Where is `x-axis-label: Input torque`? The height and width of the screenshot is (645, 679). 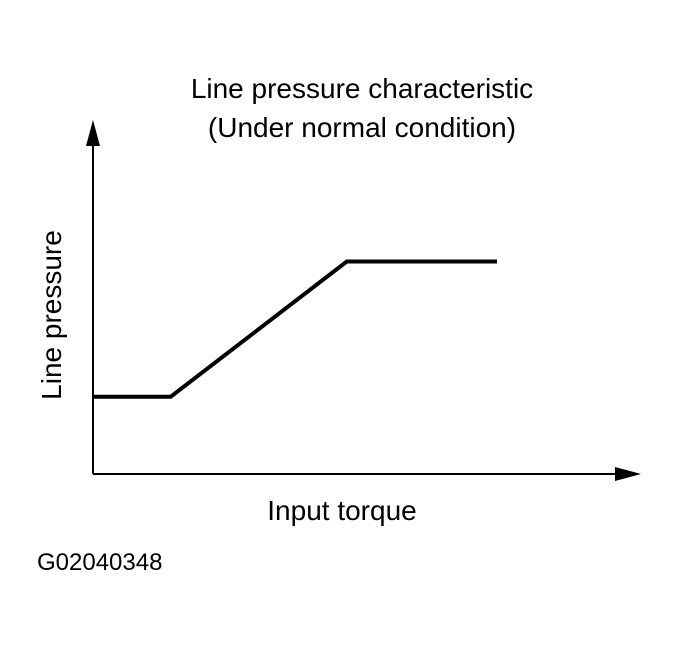 x-axis-label: Input torque is located at coordinates (341, 510).